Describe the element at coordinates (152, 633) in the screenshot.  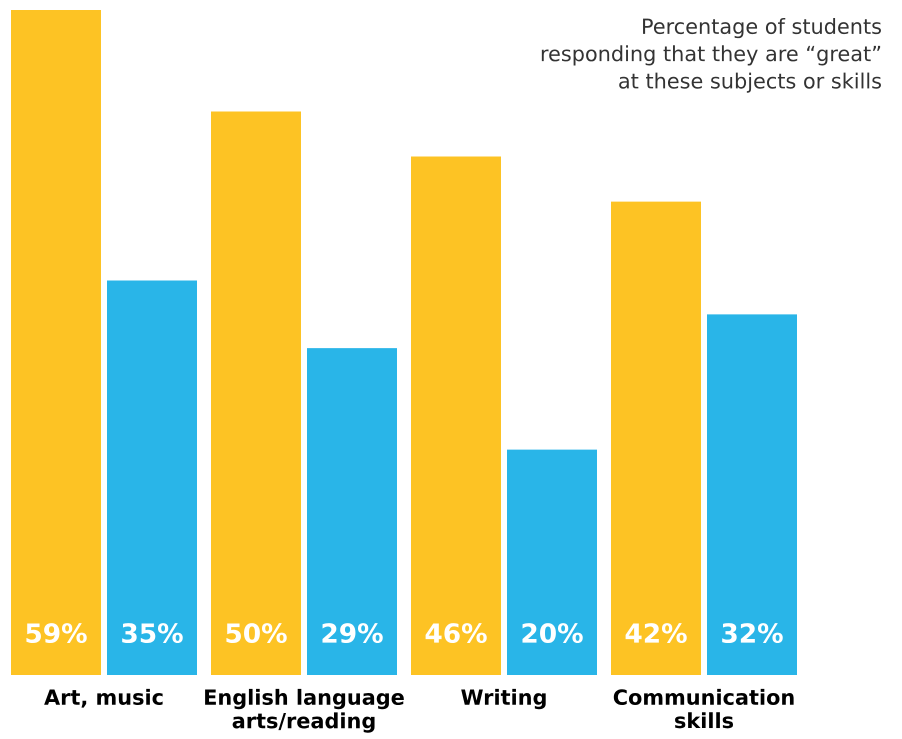
I see `data-label: 35%` at that location.